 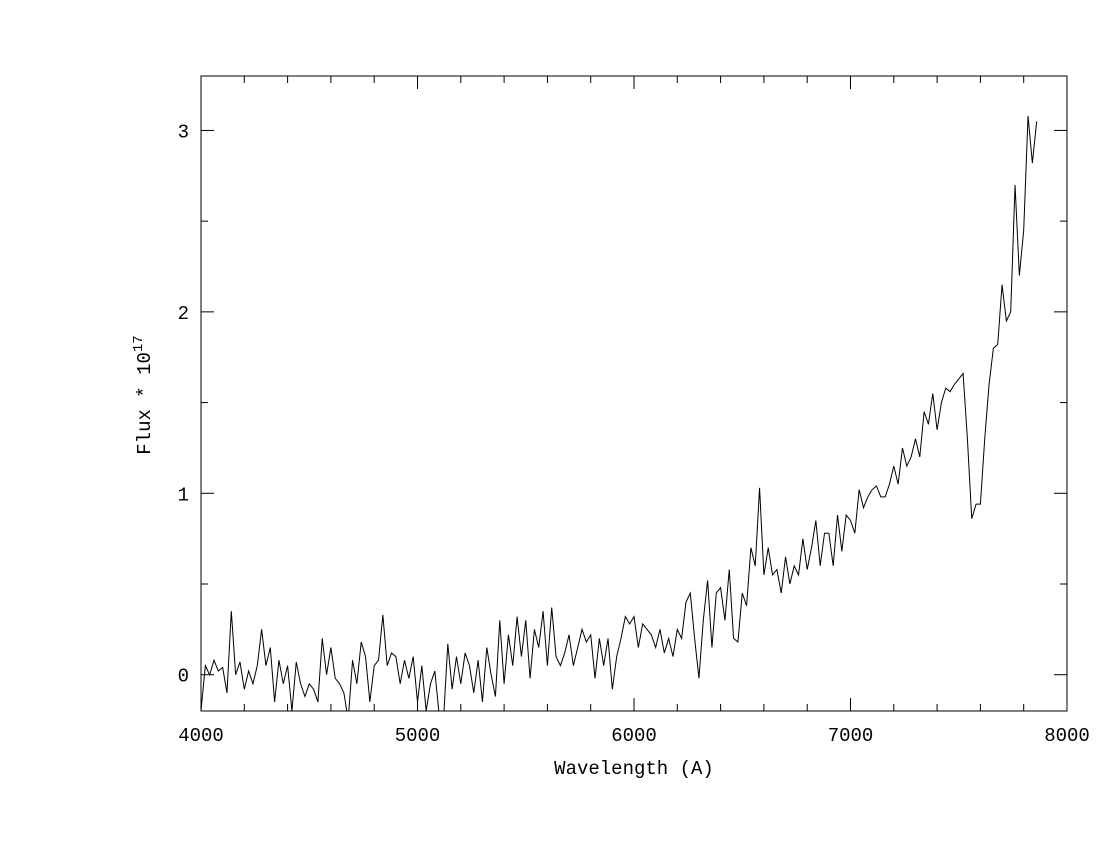 I want to click on y-axis-label: Flux * 1017, so click(x=143, y=394).